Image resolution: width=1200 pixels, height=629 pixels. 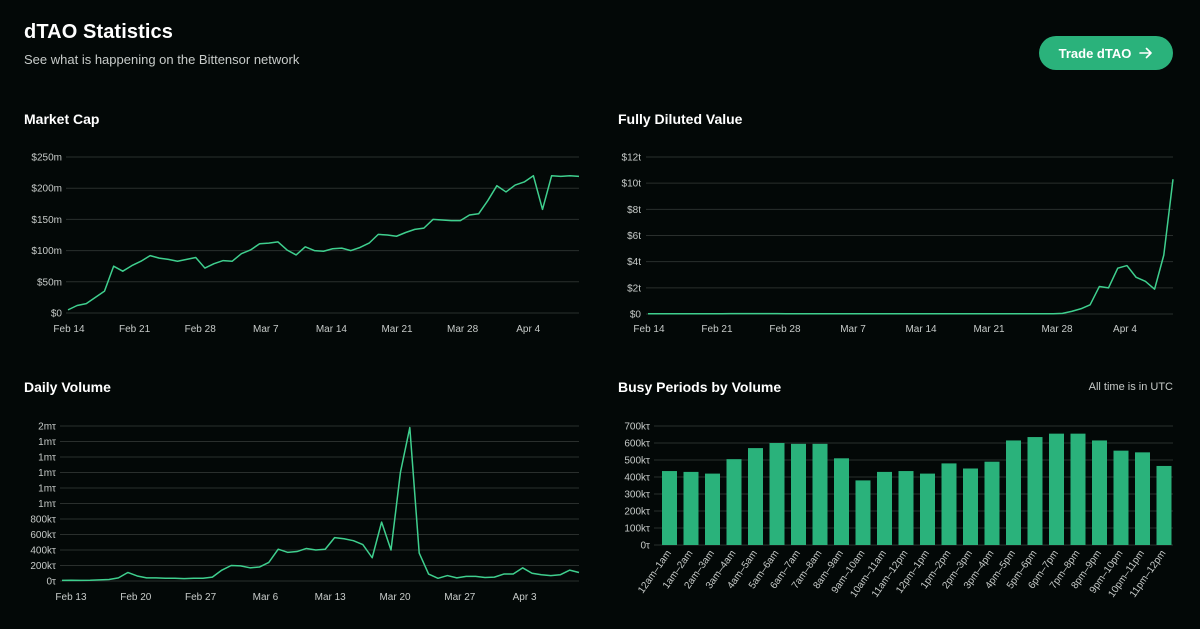 I want to click on y-tick-label: $150m, so click(x=46, y=220).